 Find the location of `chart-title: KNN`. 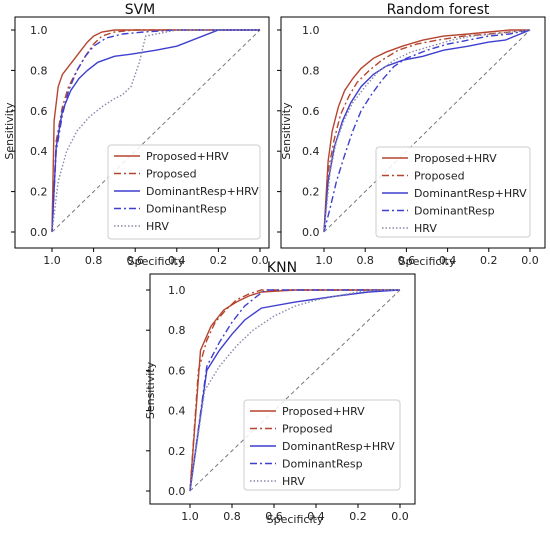

chart-title: KNN is located at coordinates (282, 268).